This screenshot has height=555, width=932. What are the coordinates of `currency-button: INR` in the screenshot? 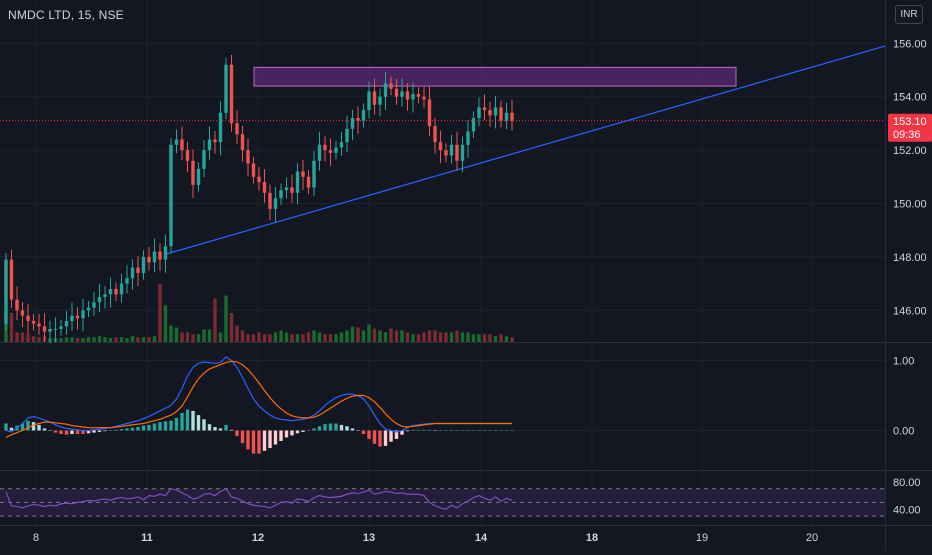 It's located at (909, 14).